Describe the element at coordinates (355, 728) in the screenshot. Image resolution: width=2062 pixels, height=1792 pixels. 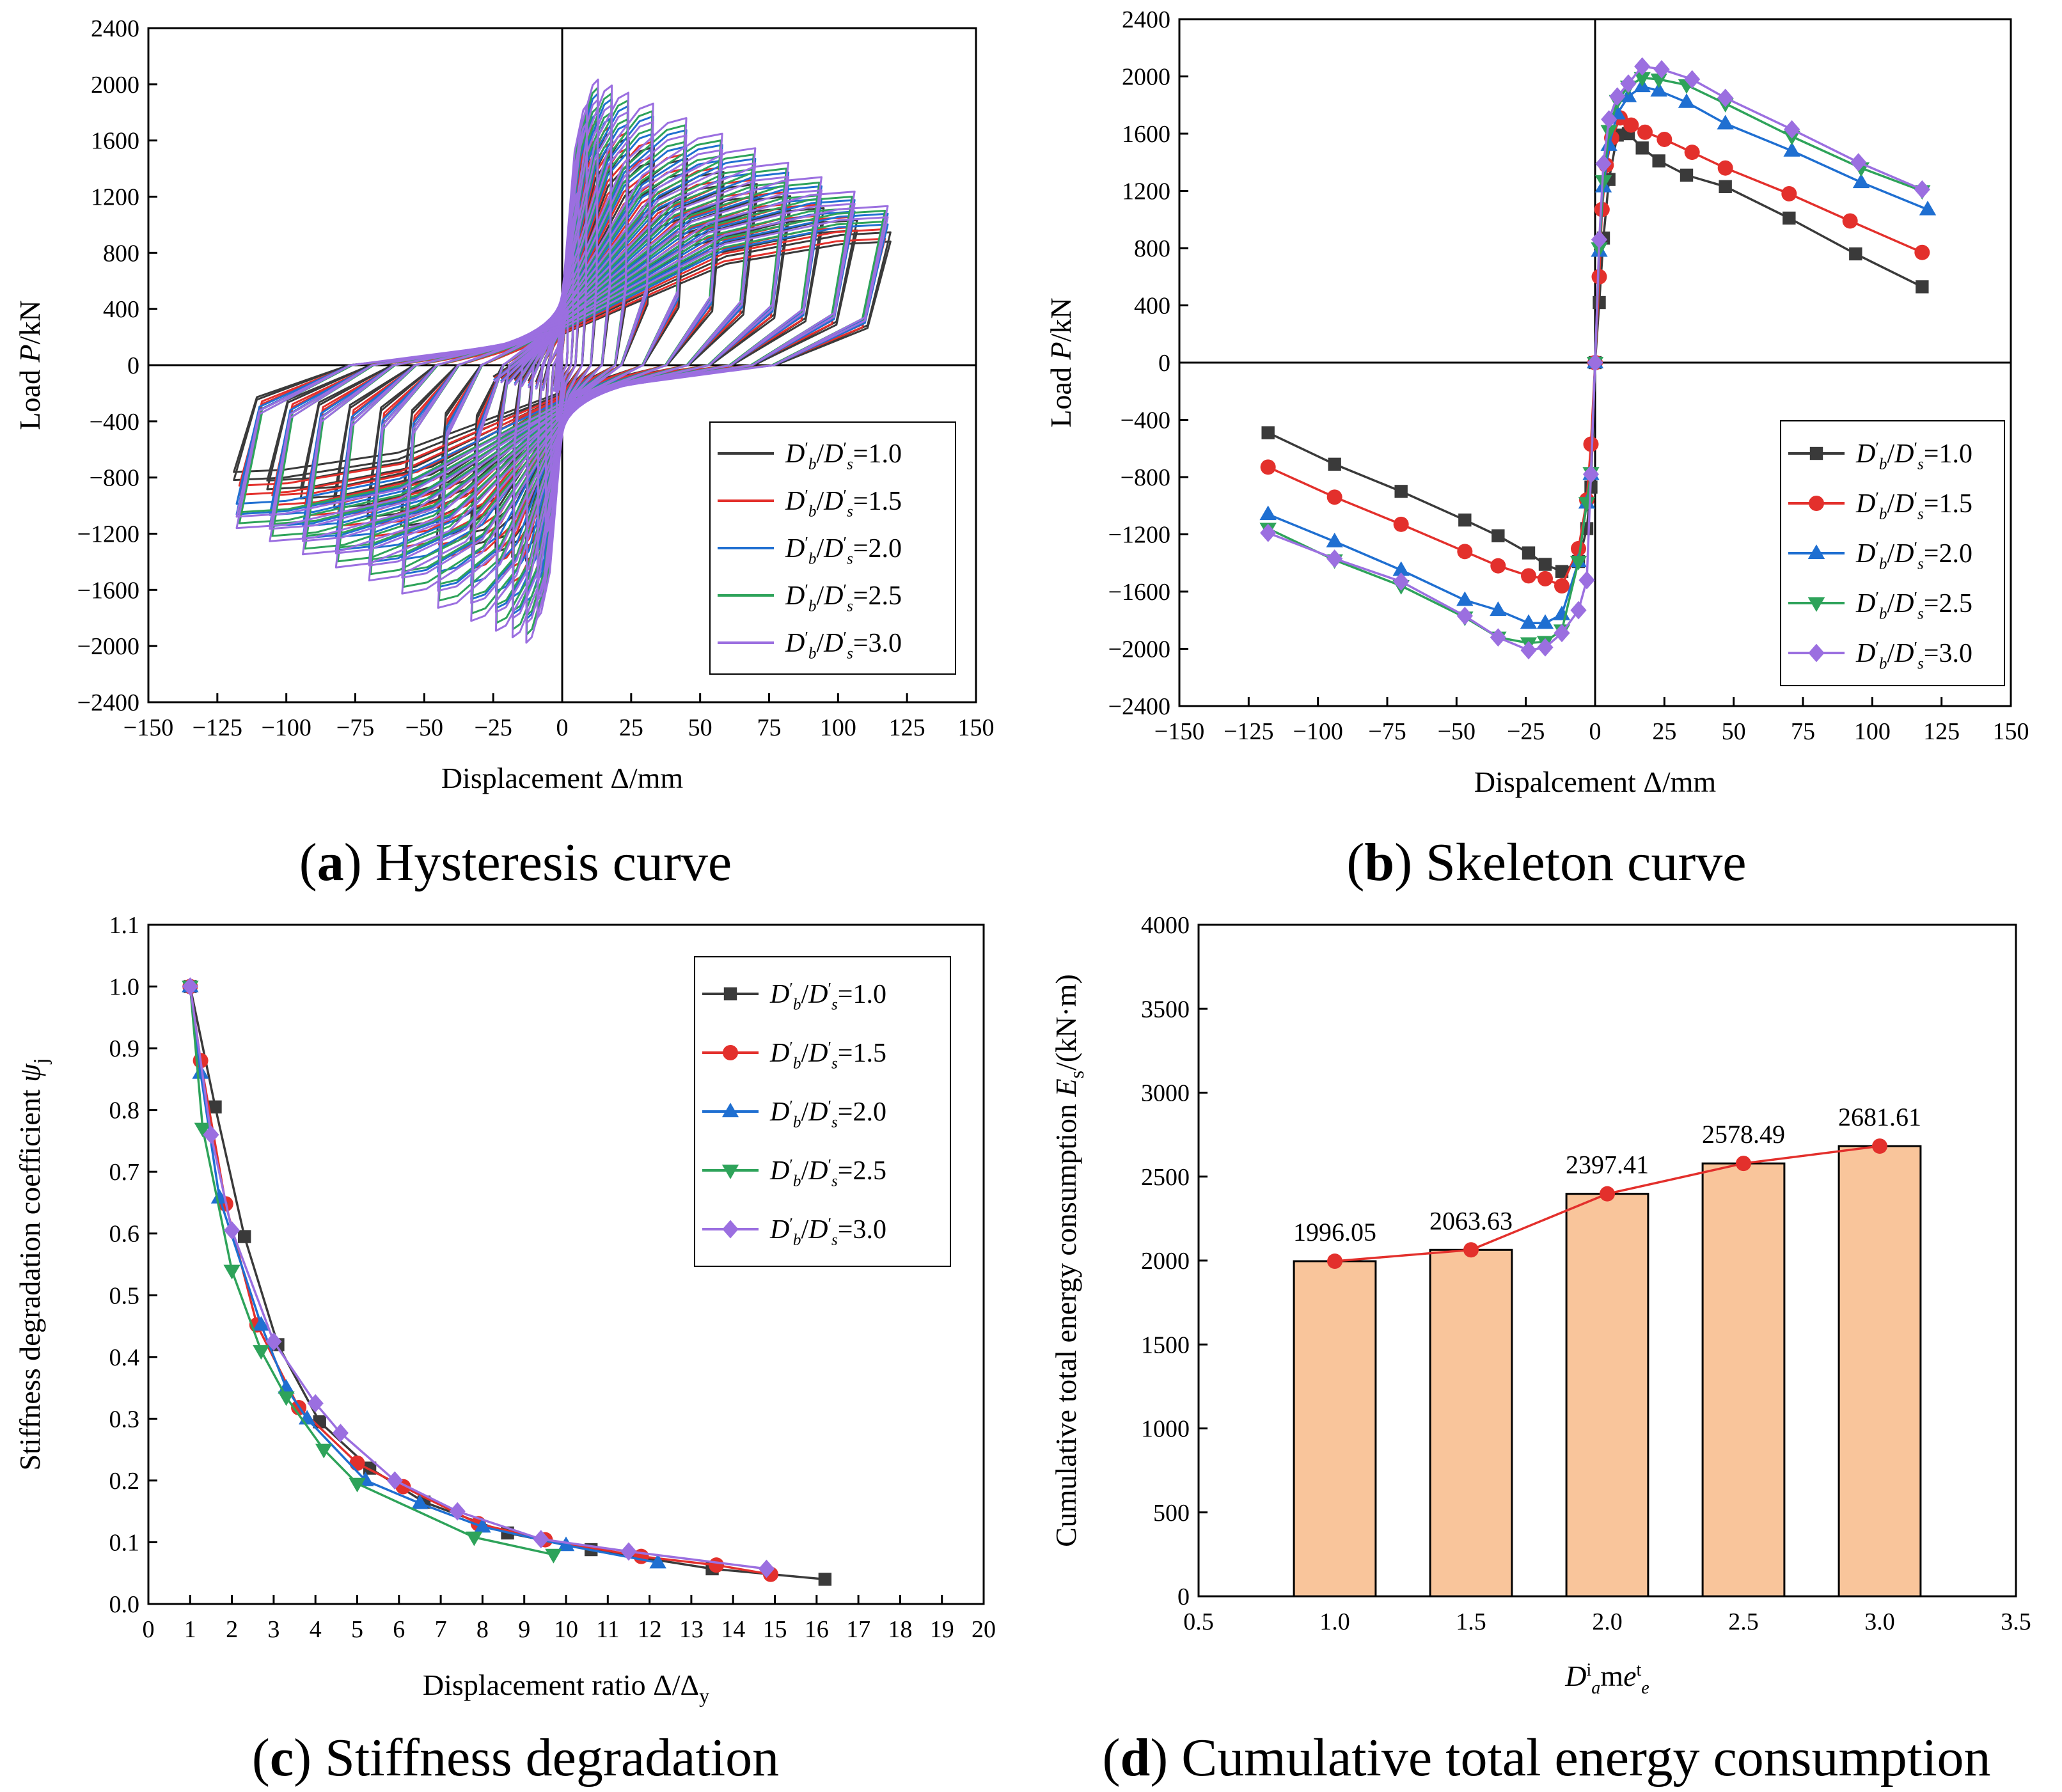
I see `x-tick-label: −75` at that location.